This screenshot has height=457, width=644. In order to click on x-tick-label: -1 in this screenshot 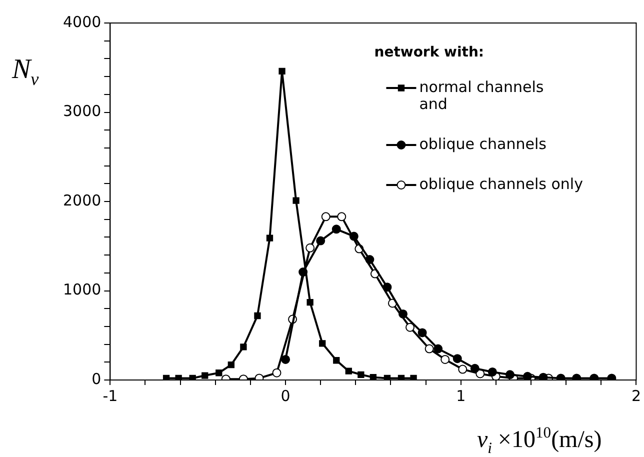, I will do `click(110, 395)`.